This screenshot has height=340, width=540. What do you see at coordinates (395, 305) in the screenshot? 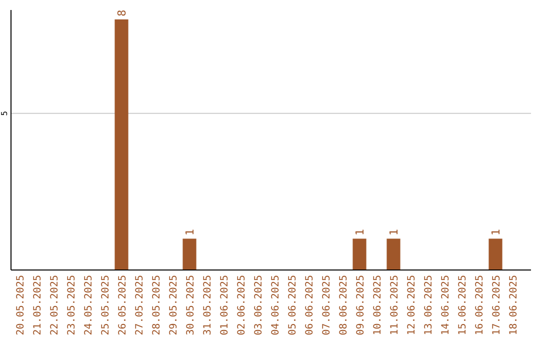
I see `x-tick-label: 11.06.2025` at bounding box center [395, 305].